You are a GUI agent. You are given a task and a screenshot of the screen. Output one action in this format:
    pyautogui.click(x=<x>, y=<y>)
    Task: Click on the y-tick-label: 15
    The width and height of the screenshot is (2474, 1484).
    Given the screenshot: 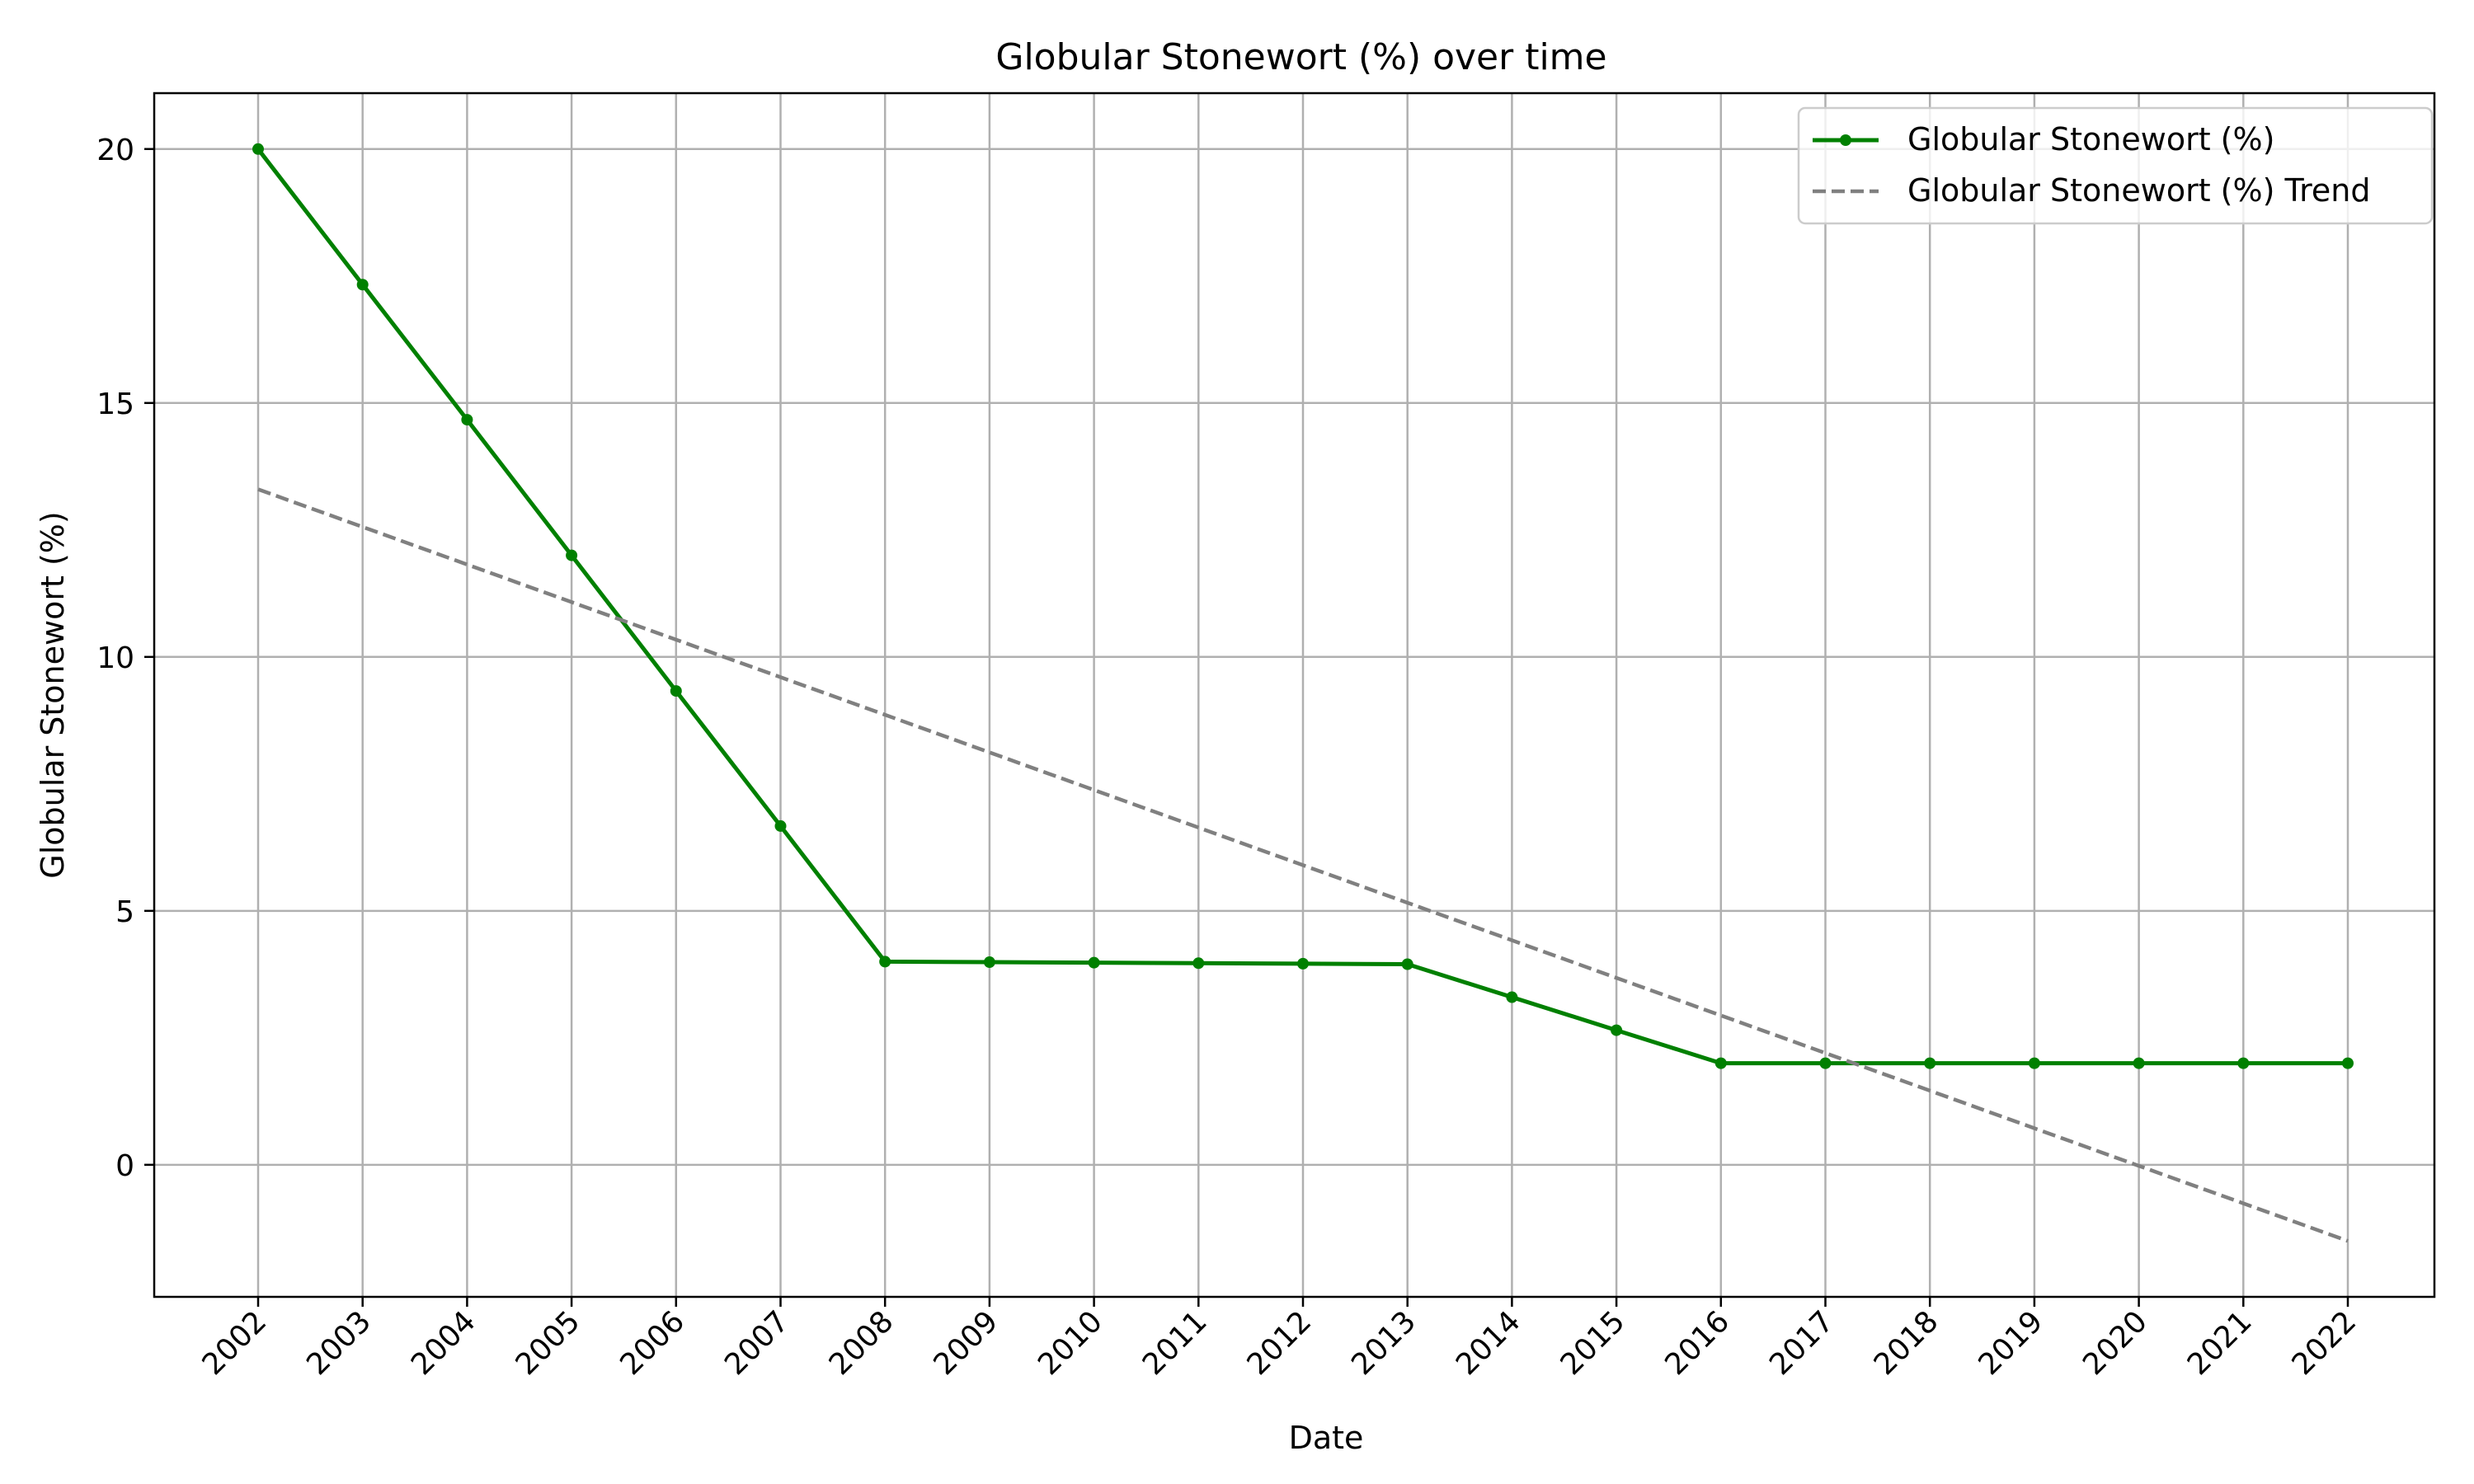 What is the action you would take?
    pyautogui.click(x=115, y=404)
    